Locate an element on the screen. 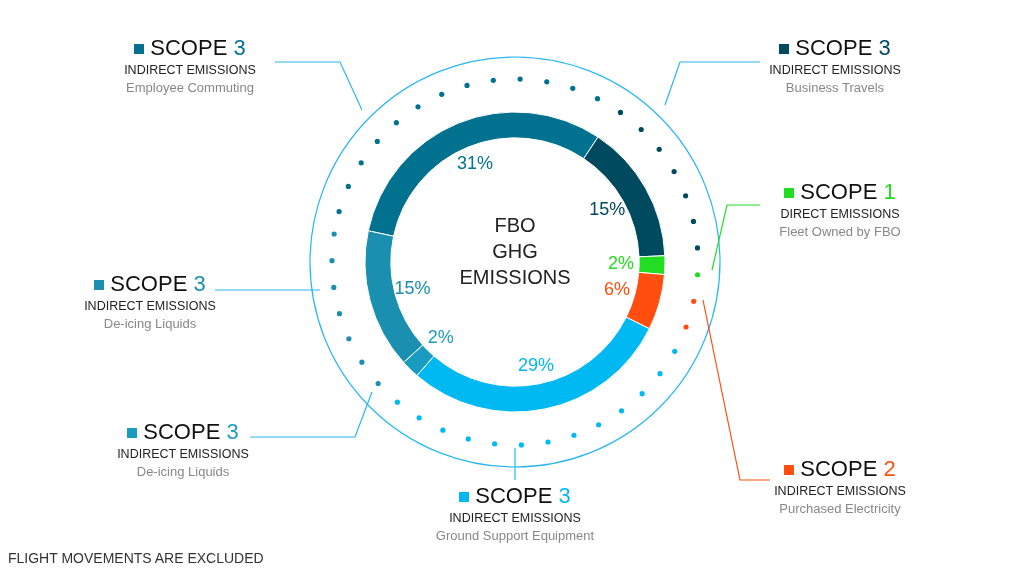  legend-label: SCOPE 3 INDIRECT EMISSIONS Business Travels is located at coordinates (835, 65).